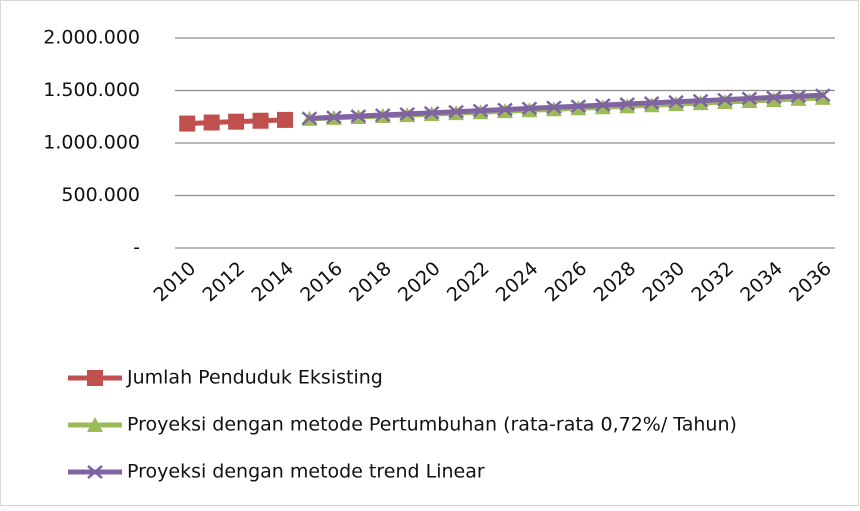  What do you see at coordinates (254, 378) in the screenshot?
I see `legend-label: Jumlah Penduduk Eksisting` at bounding box center [254, 378].